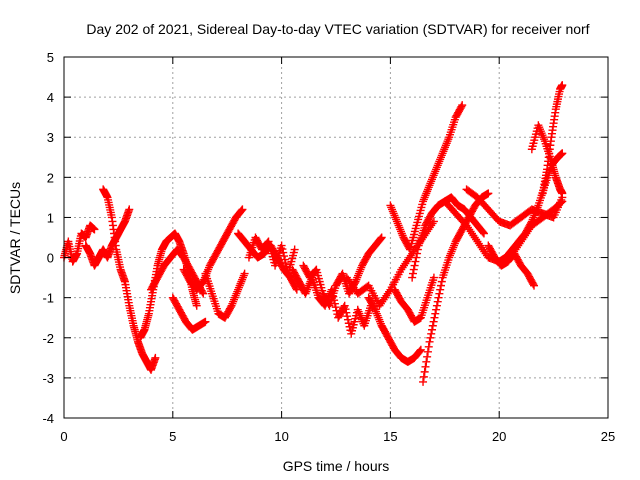  I want to click on y-tick-label: 4, so click(50, 97).